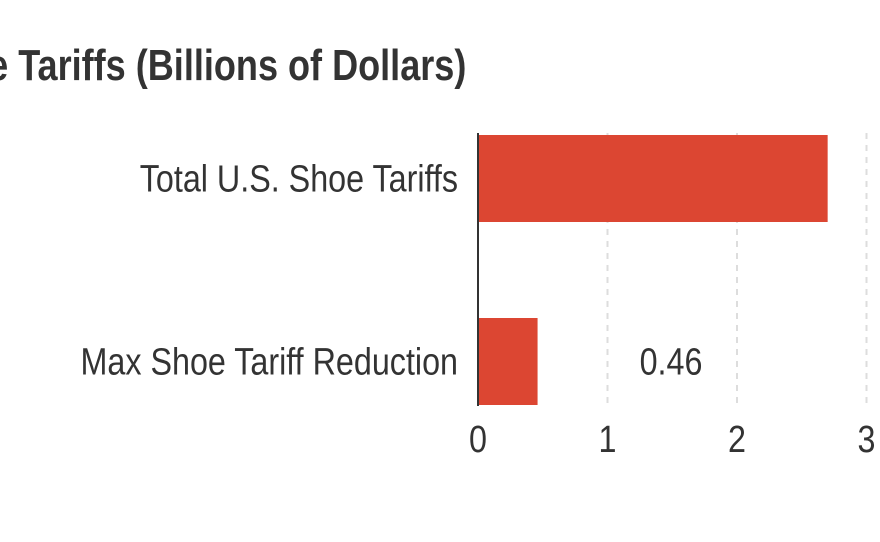  Describe the element at coordinates (233, 65) in the screenshot. I see `chart-title: Shoe Tariffs (Billions of Dollars)` at that location.